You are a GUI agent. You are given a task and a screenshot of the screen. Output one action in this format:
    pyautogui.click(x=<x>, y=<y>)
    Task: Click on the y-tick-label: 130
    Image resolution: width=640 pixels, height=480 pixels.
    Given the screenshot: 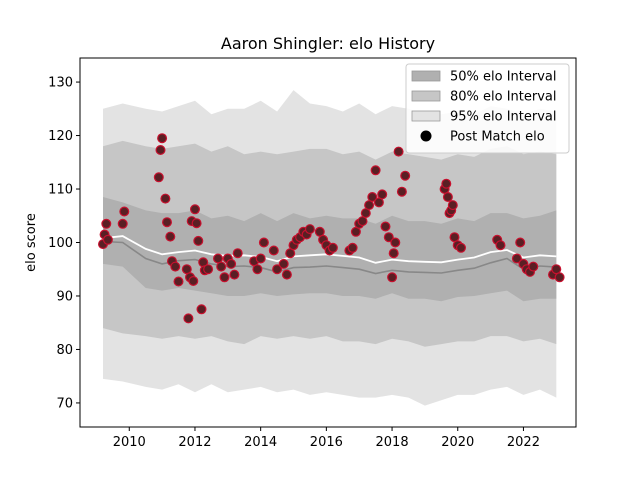 What is the action you would take?
    pyautogui.click(x=60, y=83)
    